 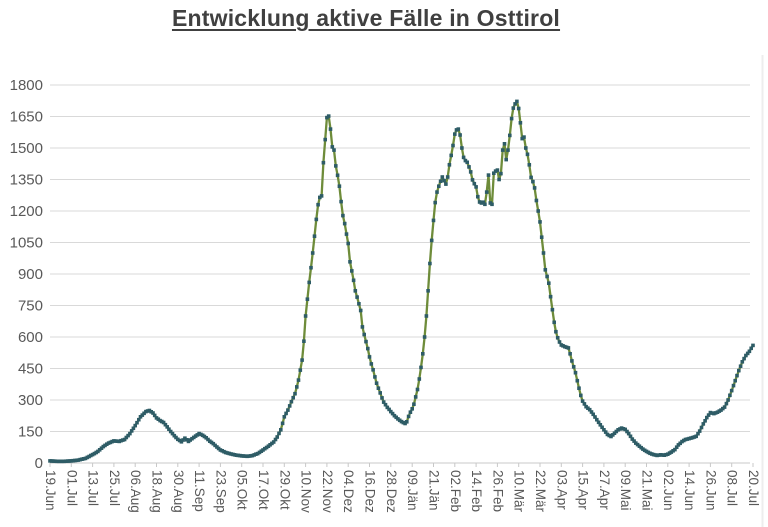 I want to click on x-tick-label: 18.Aug, so click(x=157, y=491).